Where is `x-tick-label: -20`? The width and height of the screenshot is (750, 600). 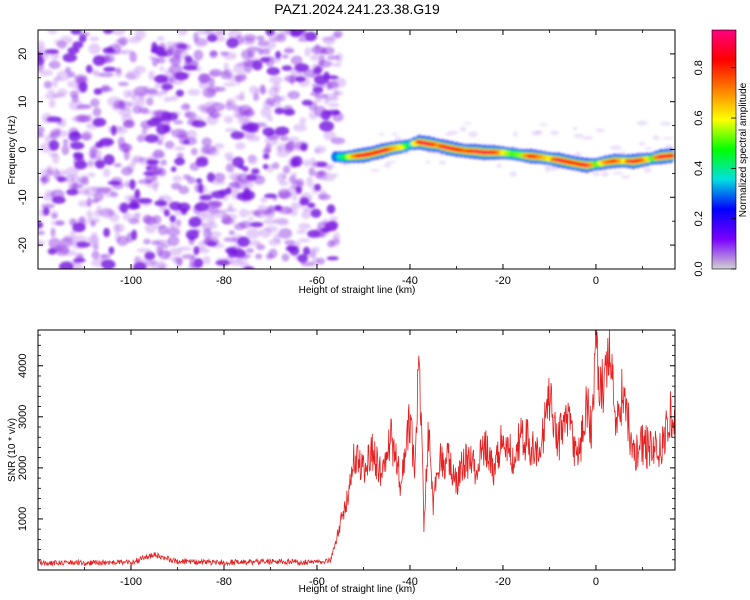
x-tick-label: -20 is located at coordinates (503, 281).